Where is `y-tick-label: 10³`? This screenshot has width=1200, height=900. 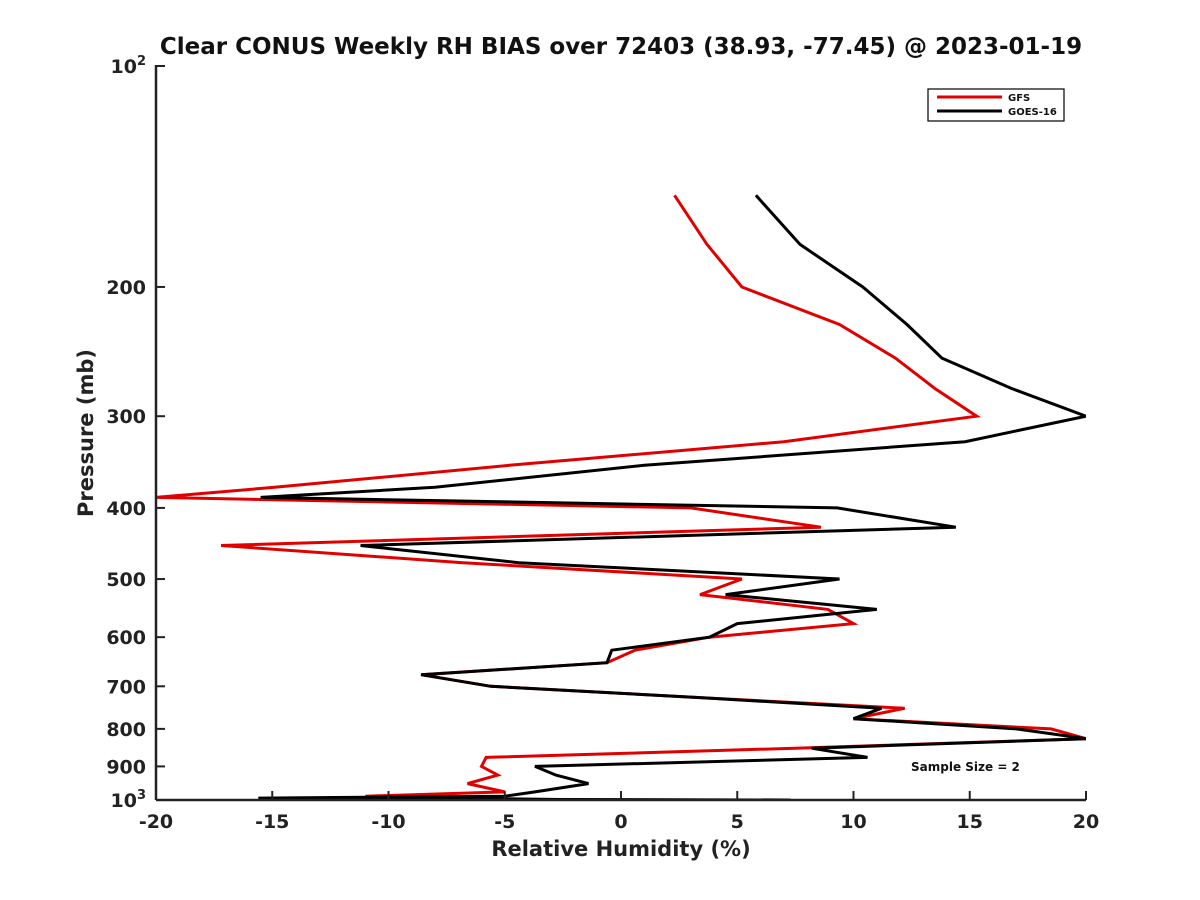 y-tick-label: 10³ is located at coordinates (129, 800).